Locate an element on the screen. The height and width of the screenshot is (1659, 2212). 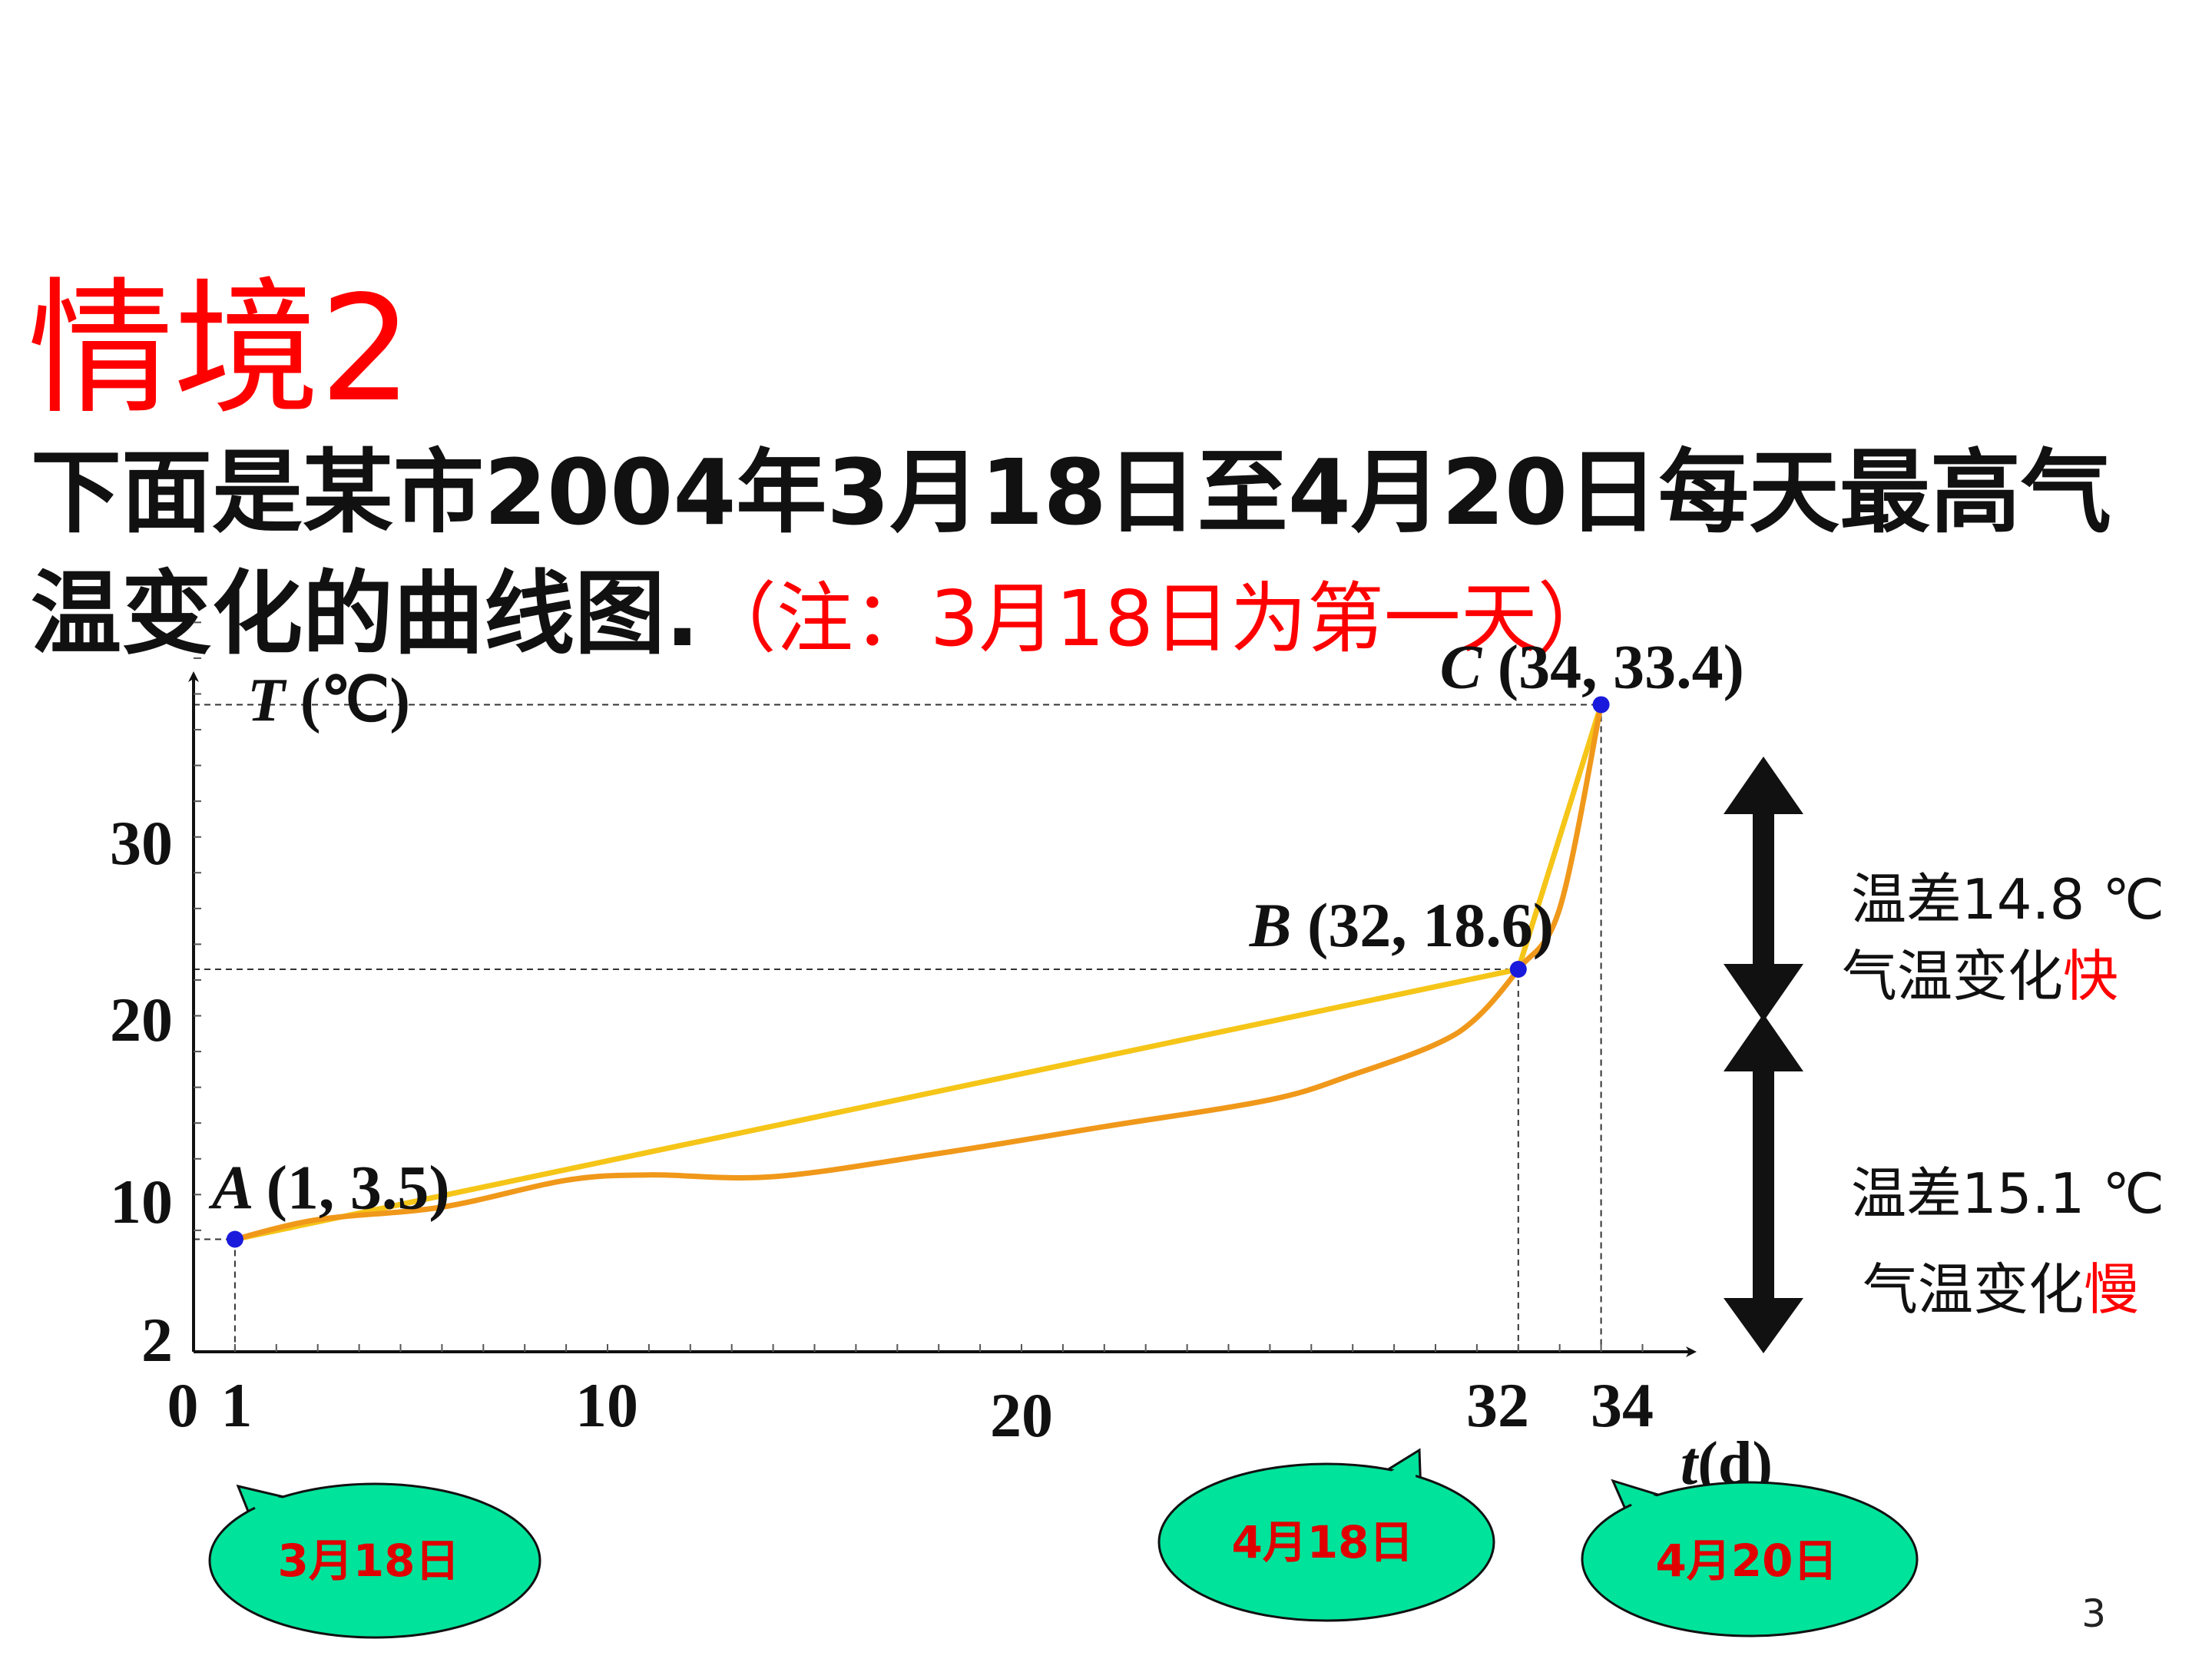
page-number: 3 is located at coordinates (2093, 1613).